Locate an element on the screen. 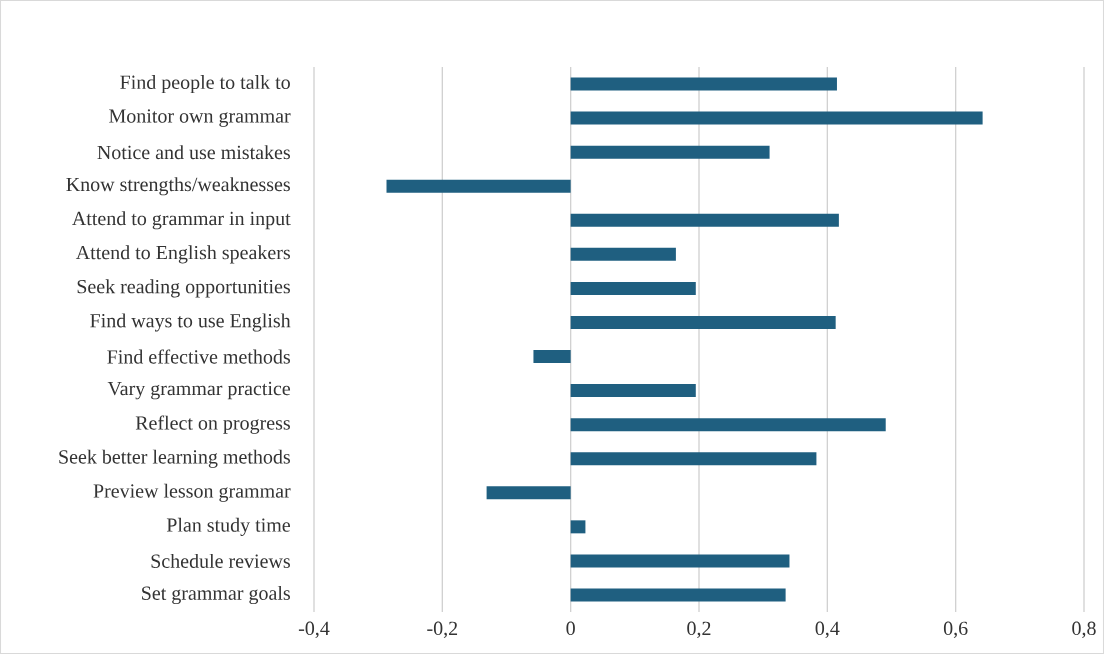 The height and width of the screenshot is (654, 1104). y-tick-label: Find people to talk to is located at coordinates (205, 84).